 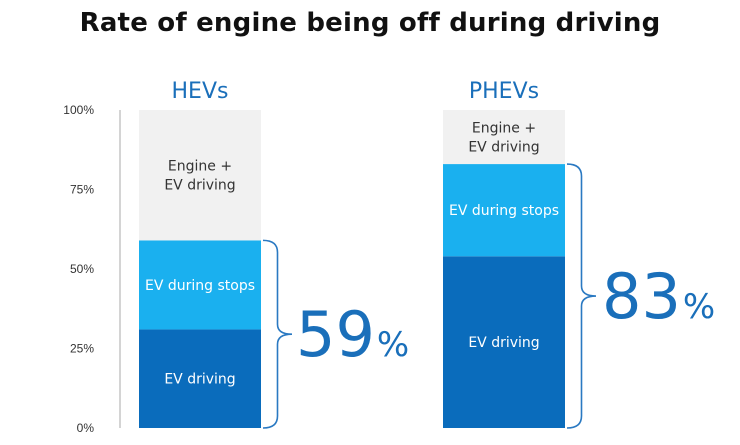 I want to click on y-tick-label-0pct: 0%, so click(x=86, y=428).